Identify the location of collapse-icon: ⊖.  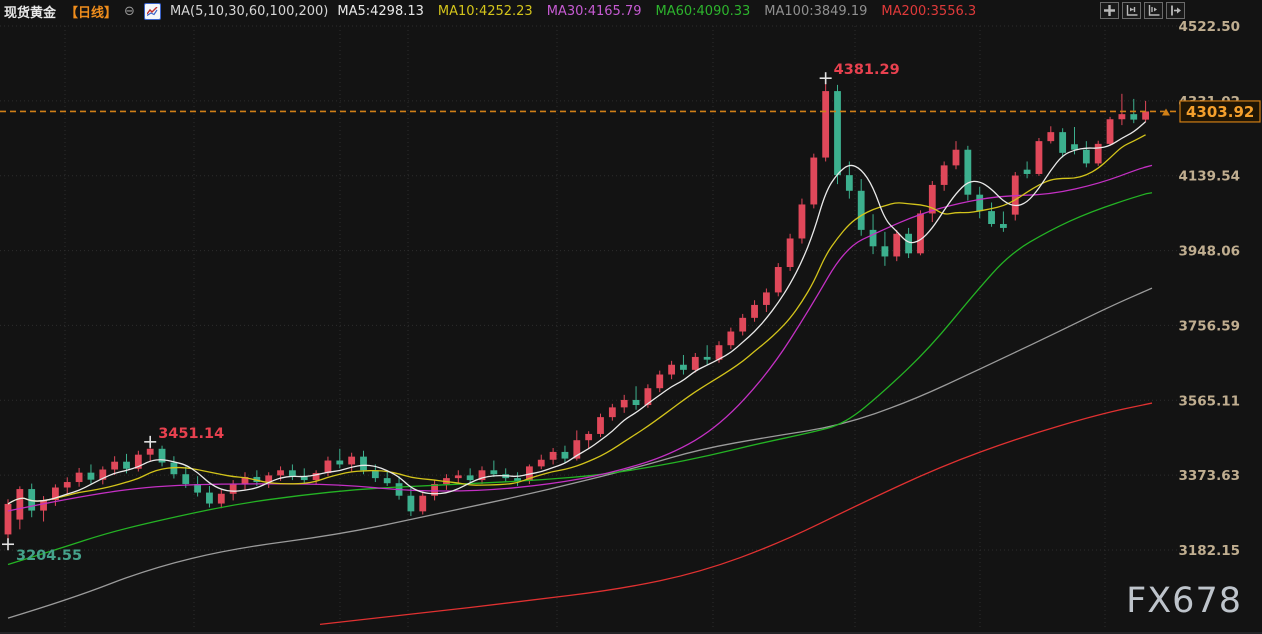
(129, 11).